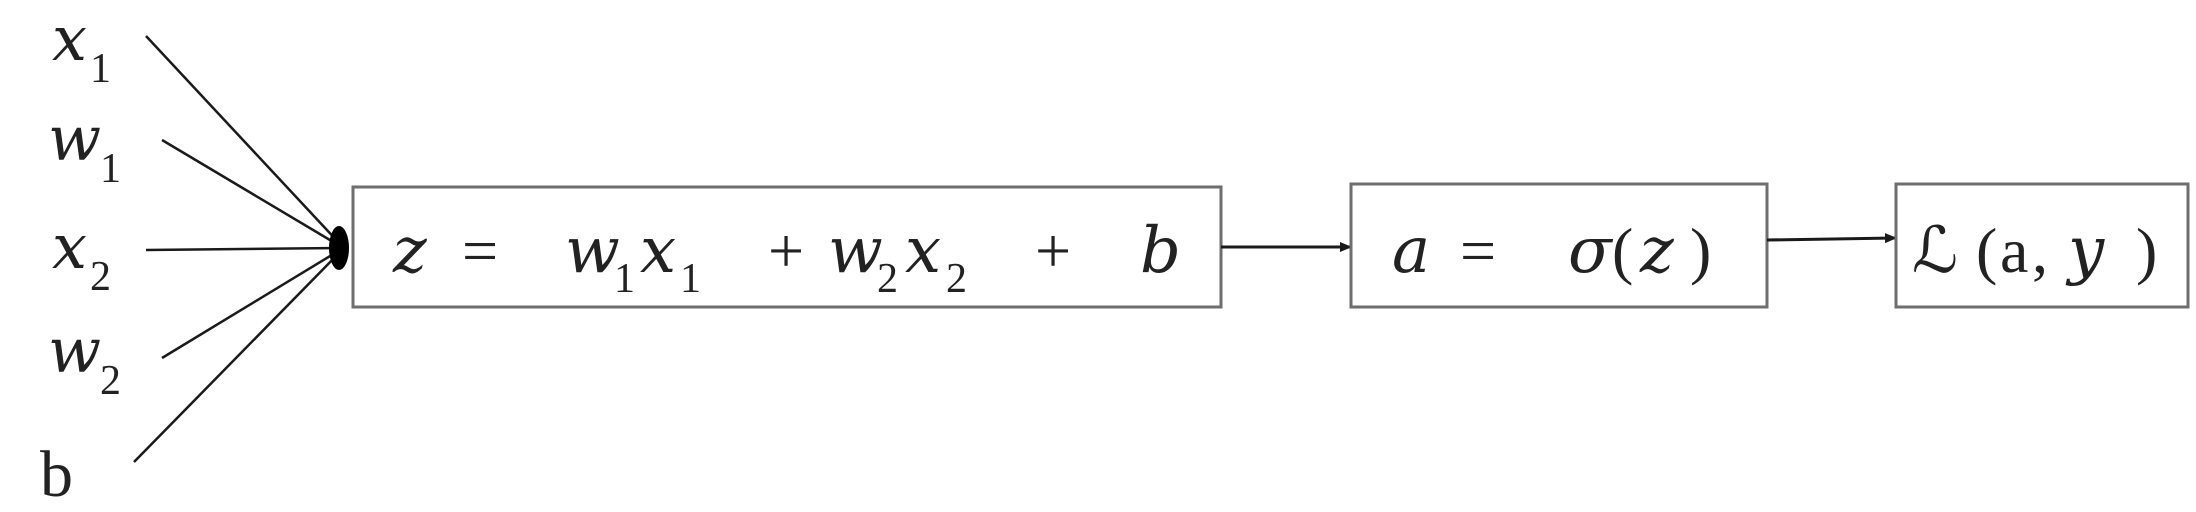  What do you see at coordinates (251, 304) in the screenshot?
I see `edge-w2` at bounding box center [251, 304].